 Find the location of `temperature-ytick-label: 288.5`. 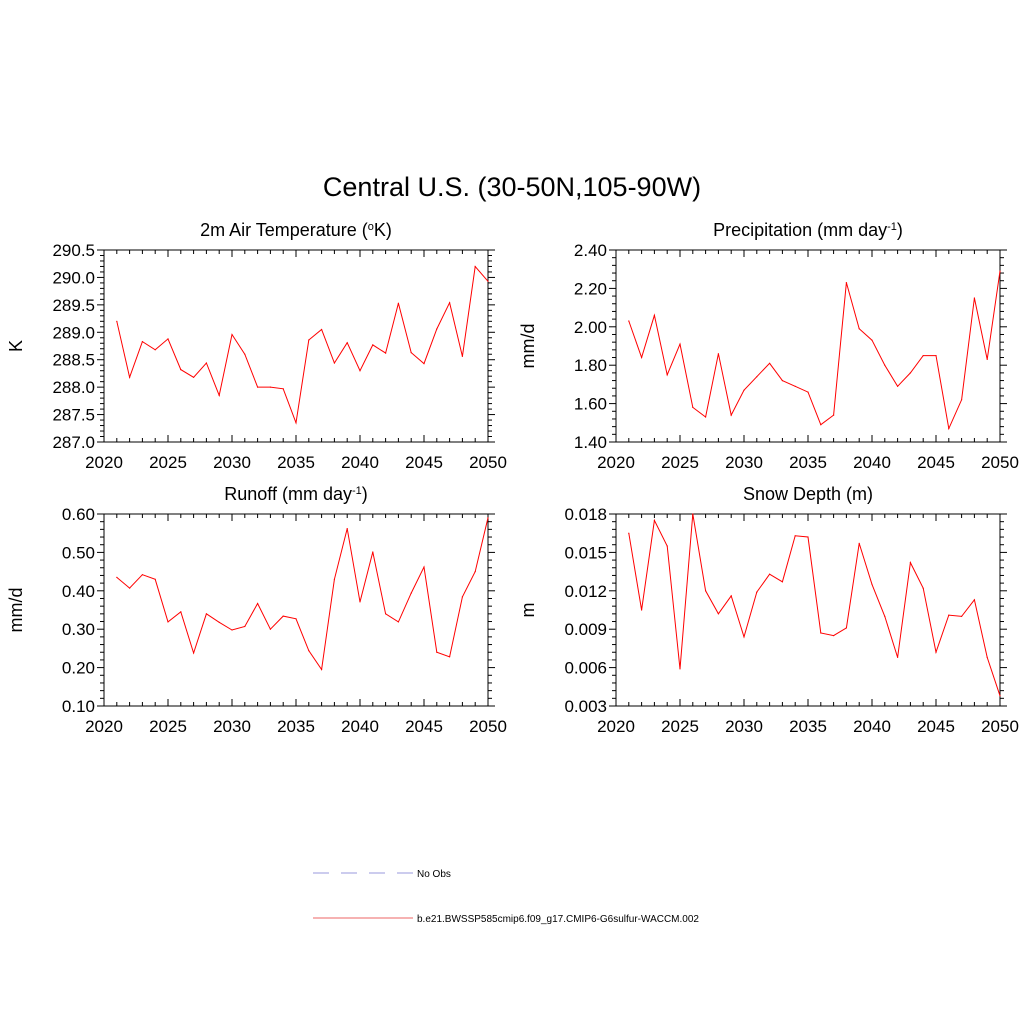

temperature-ytick-label: 288.5 is located at coordinates (73, 360).